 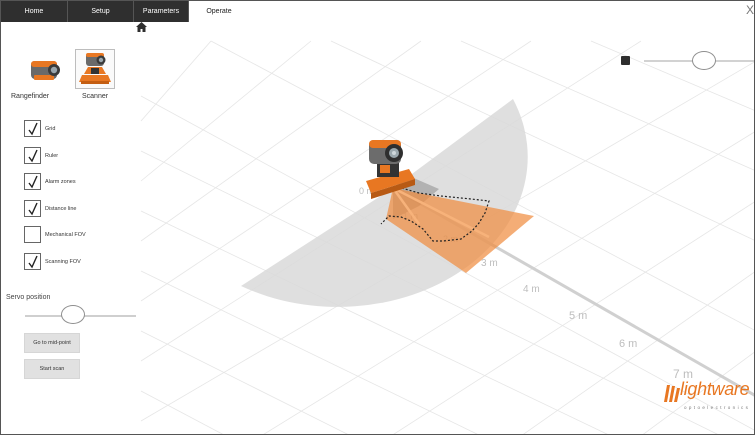 I want to click on servo-position-label: Servo position, so click(x=28, y=297).